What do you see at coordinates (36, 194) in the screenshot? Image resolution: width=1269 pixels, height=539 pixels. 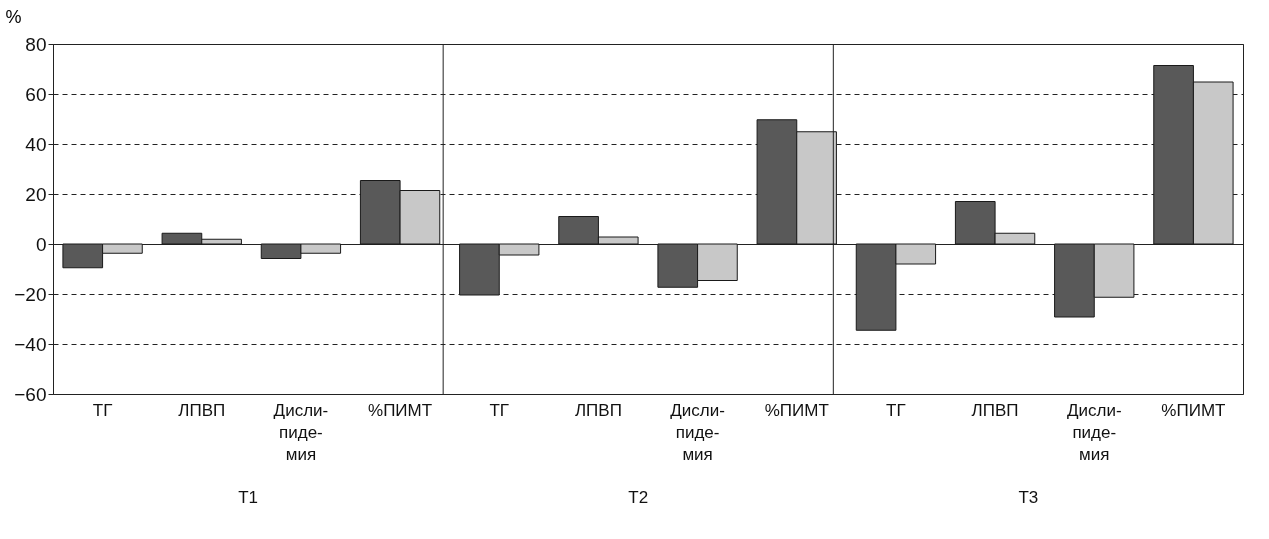 I see `y-tick-label: 20` at bounding box center [36, 194].